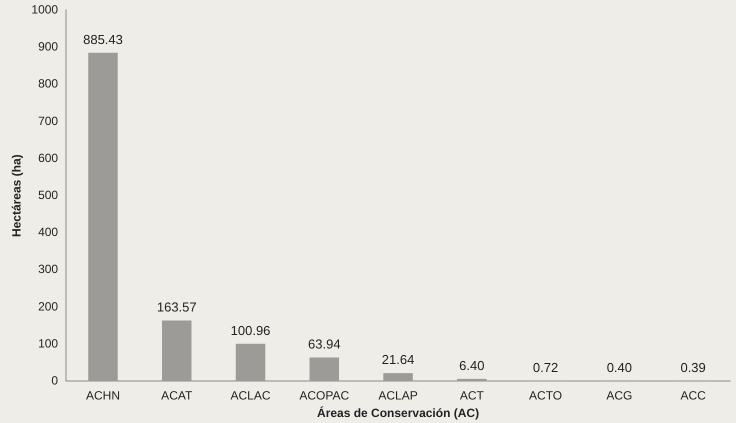  I want to click on y-tick-label: 100, so click(48, 343).